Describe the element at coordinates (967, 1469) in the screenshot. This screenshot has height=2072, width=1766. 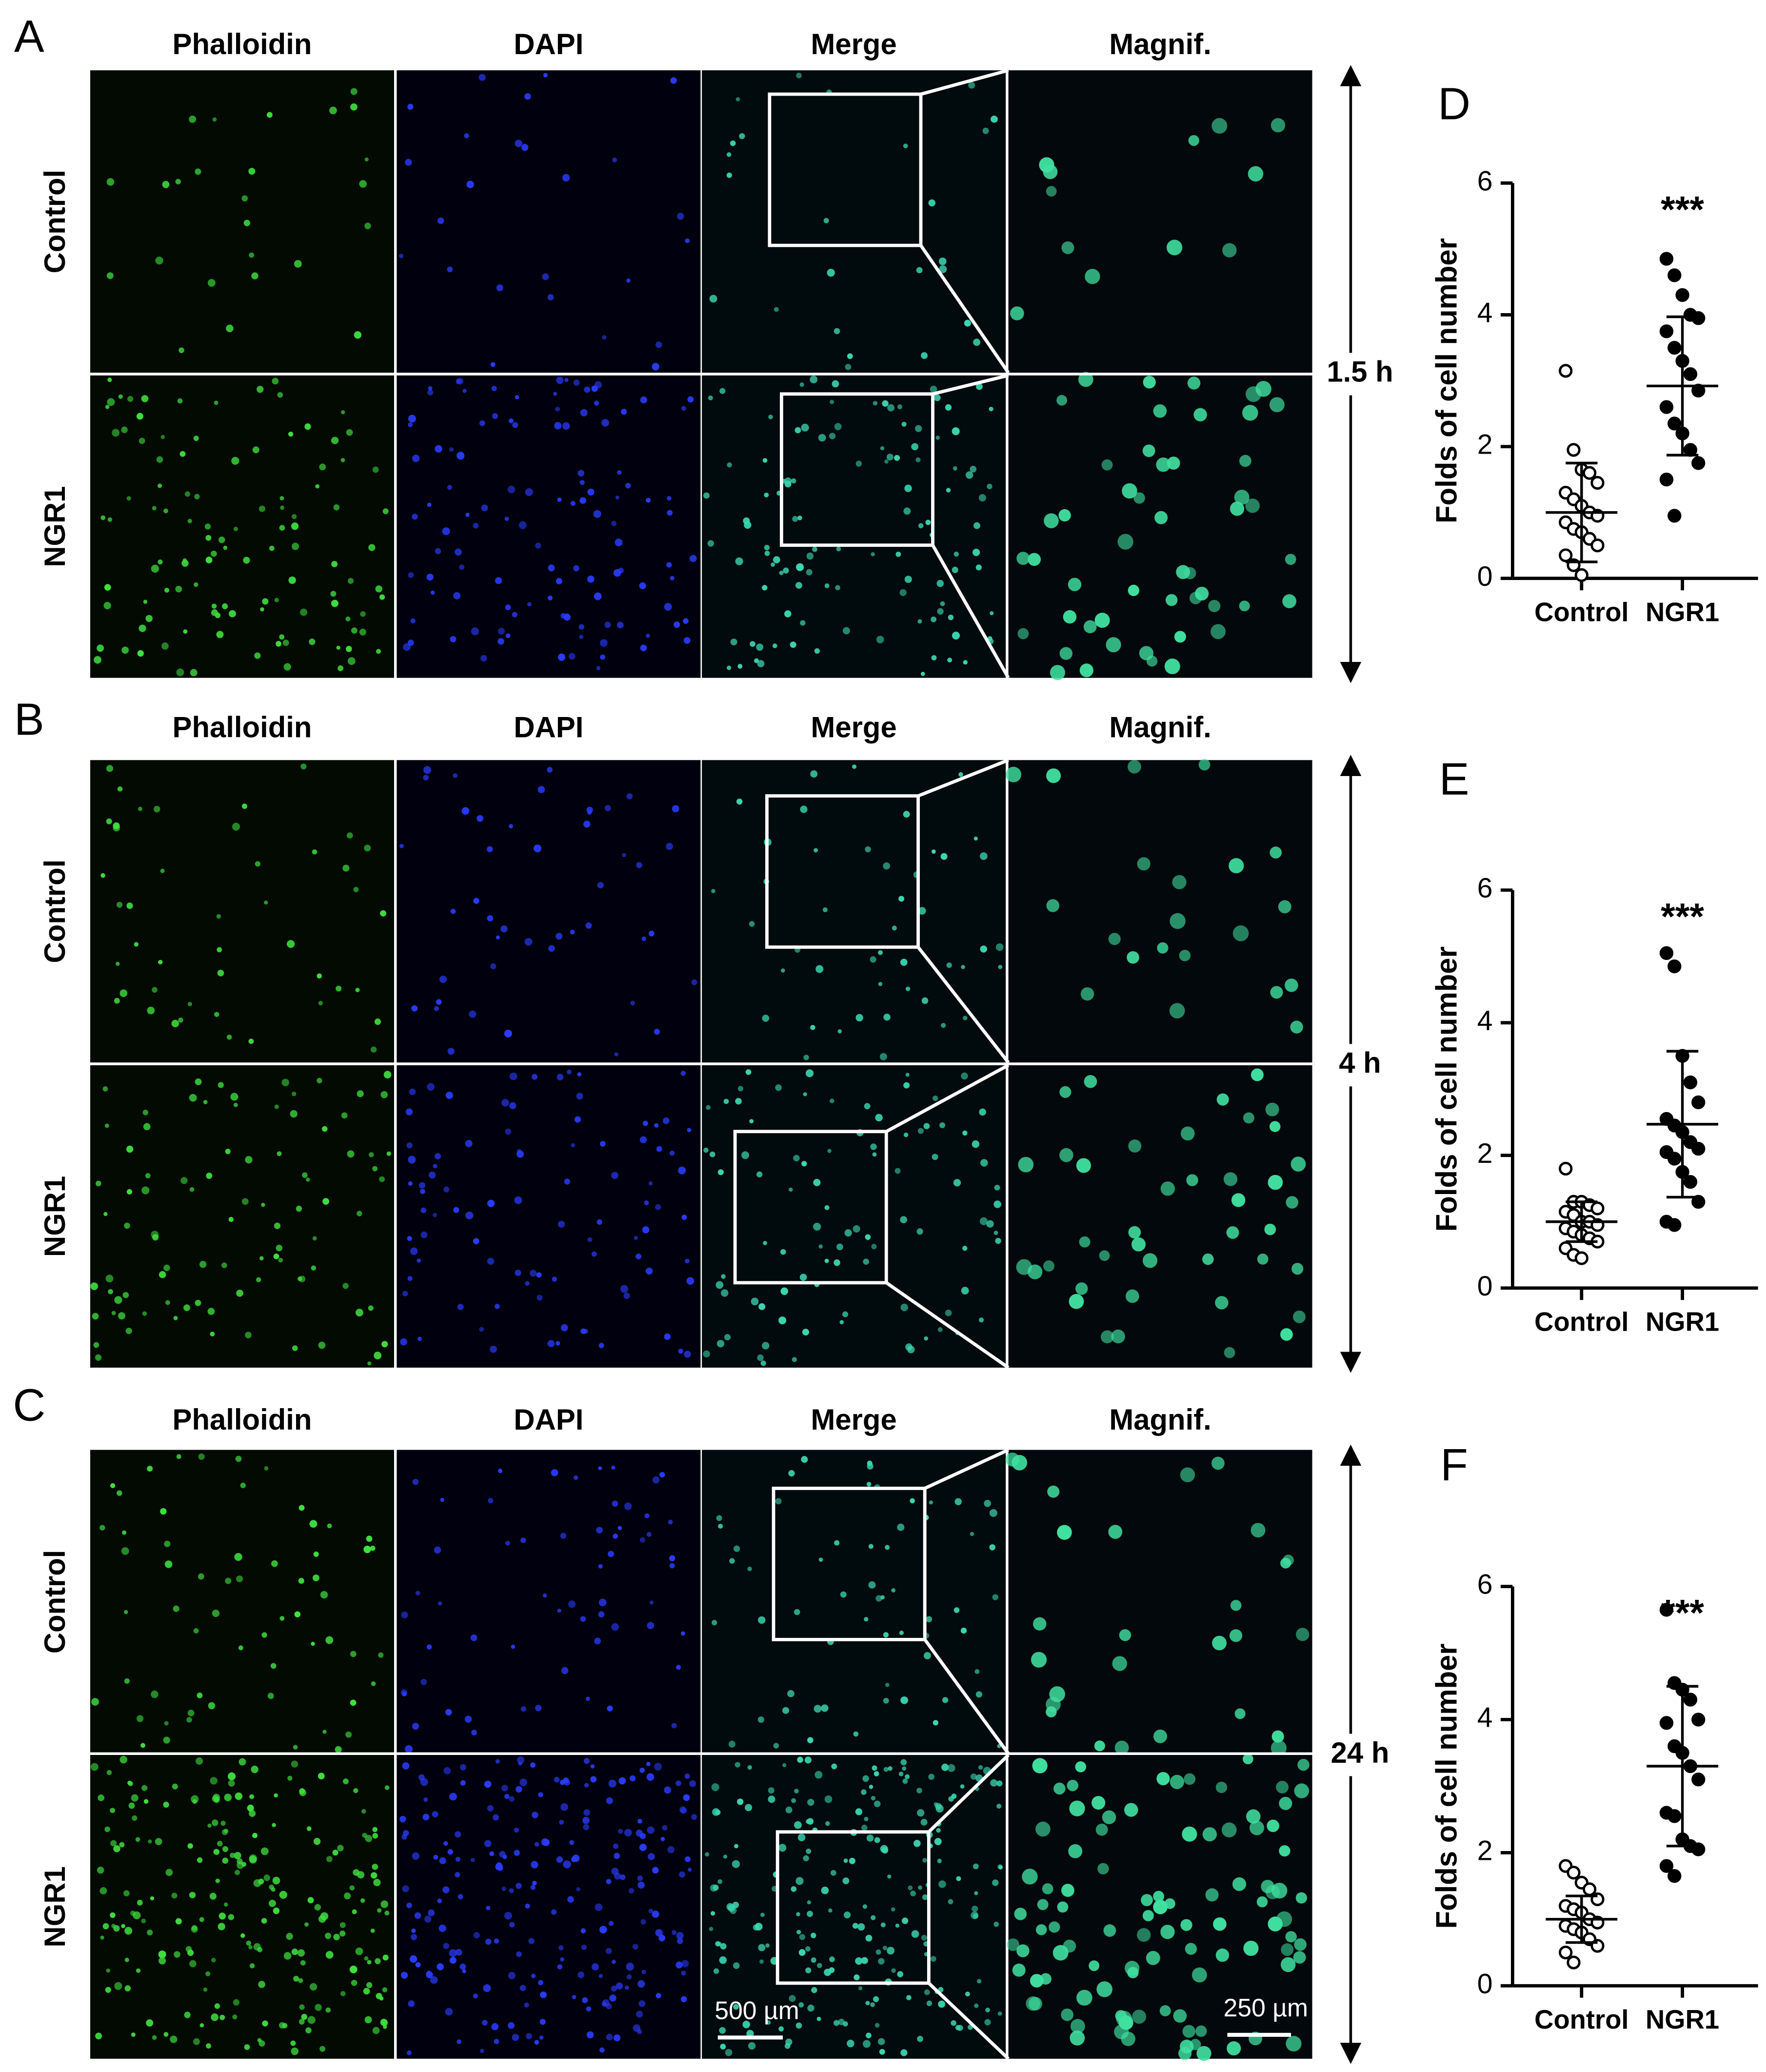
I see `zoom-line` at that location.